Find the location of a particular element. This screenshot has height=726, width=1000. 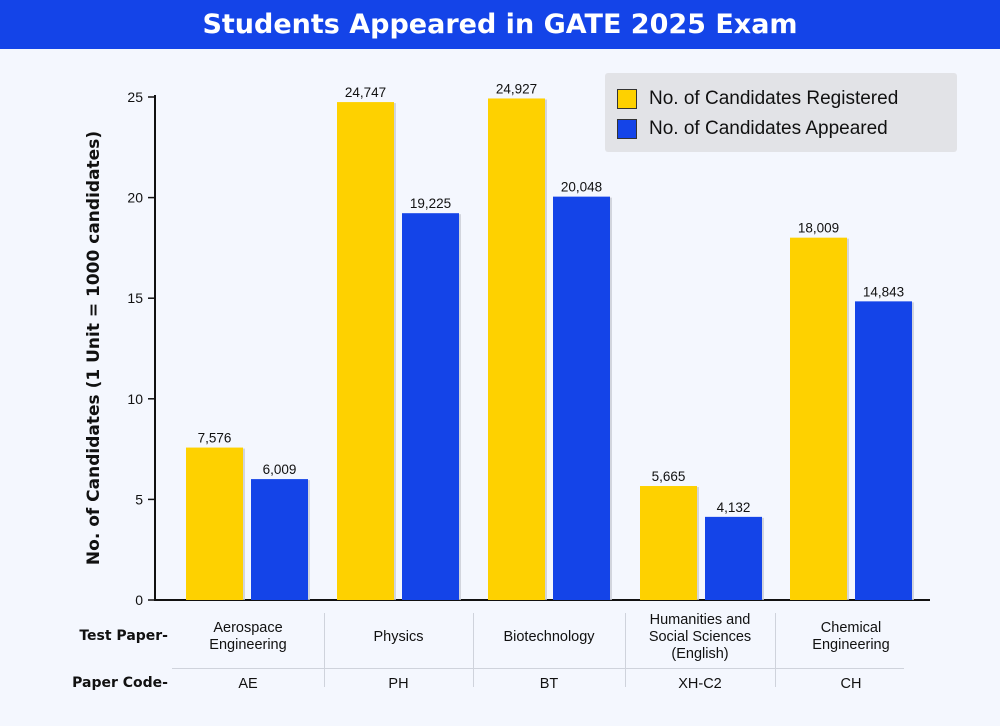

y-tick-label: 15 is located at coordinates (135, 298).